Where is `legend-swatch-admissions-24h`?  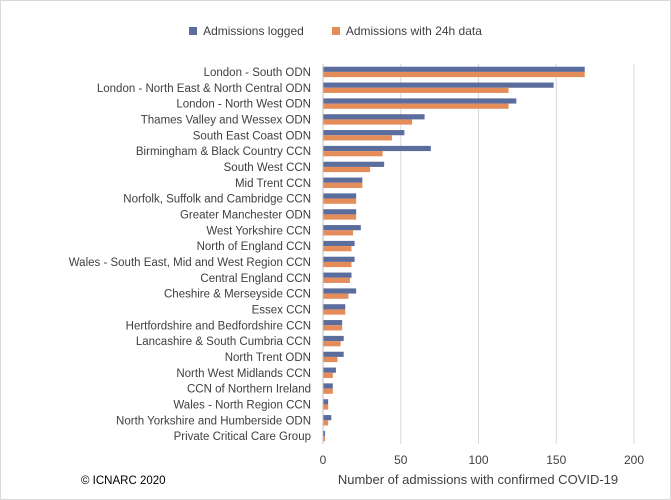 legend-swatch-admissions-24h is located at coordinates (335, 31).